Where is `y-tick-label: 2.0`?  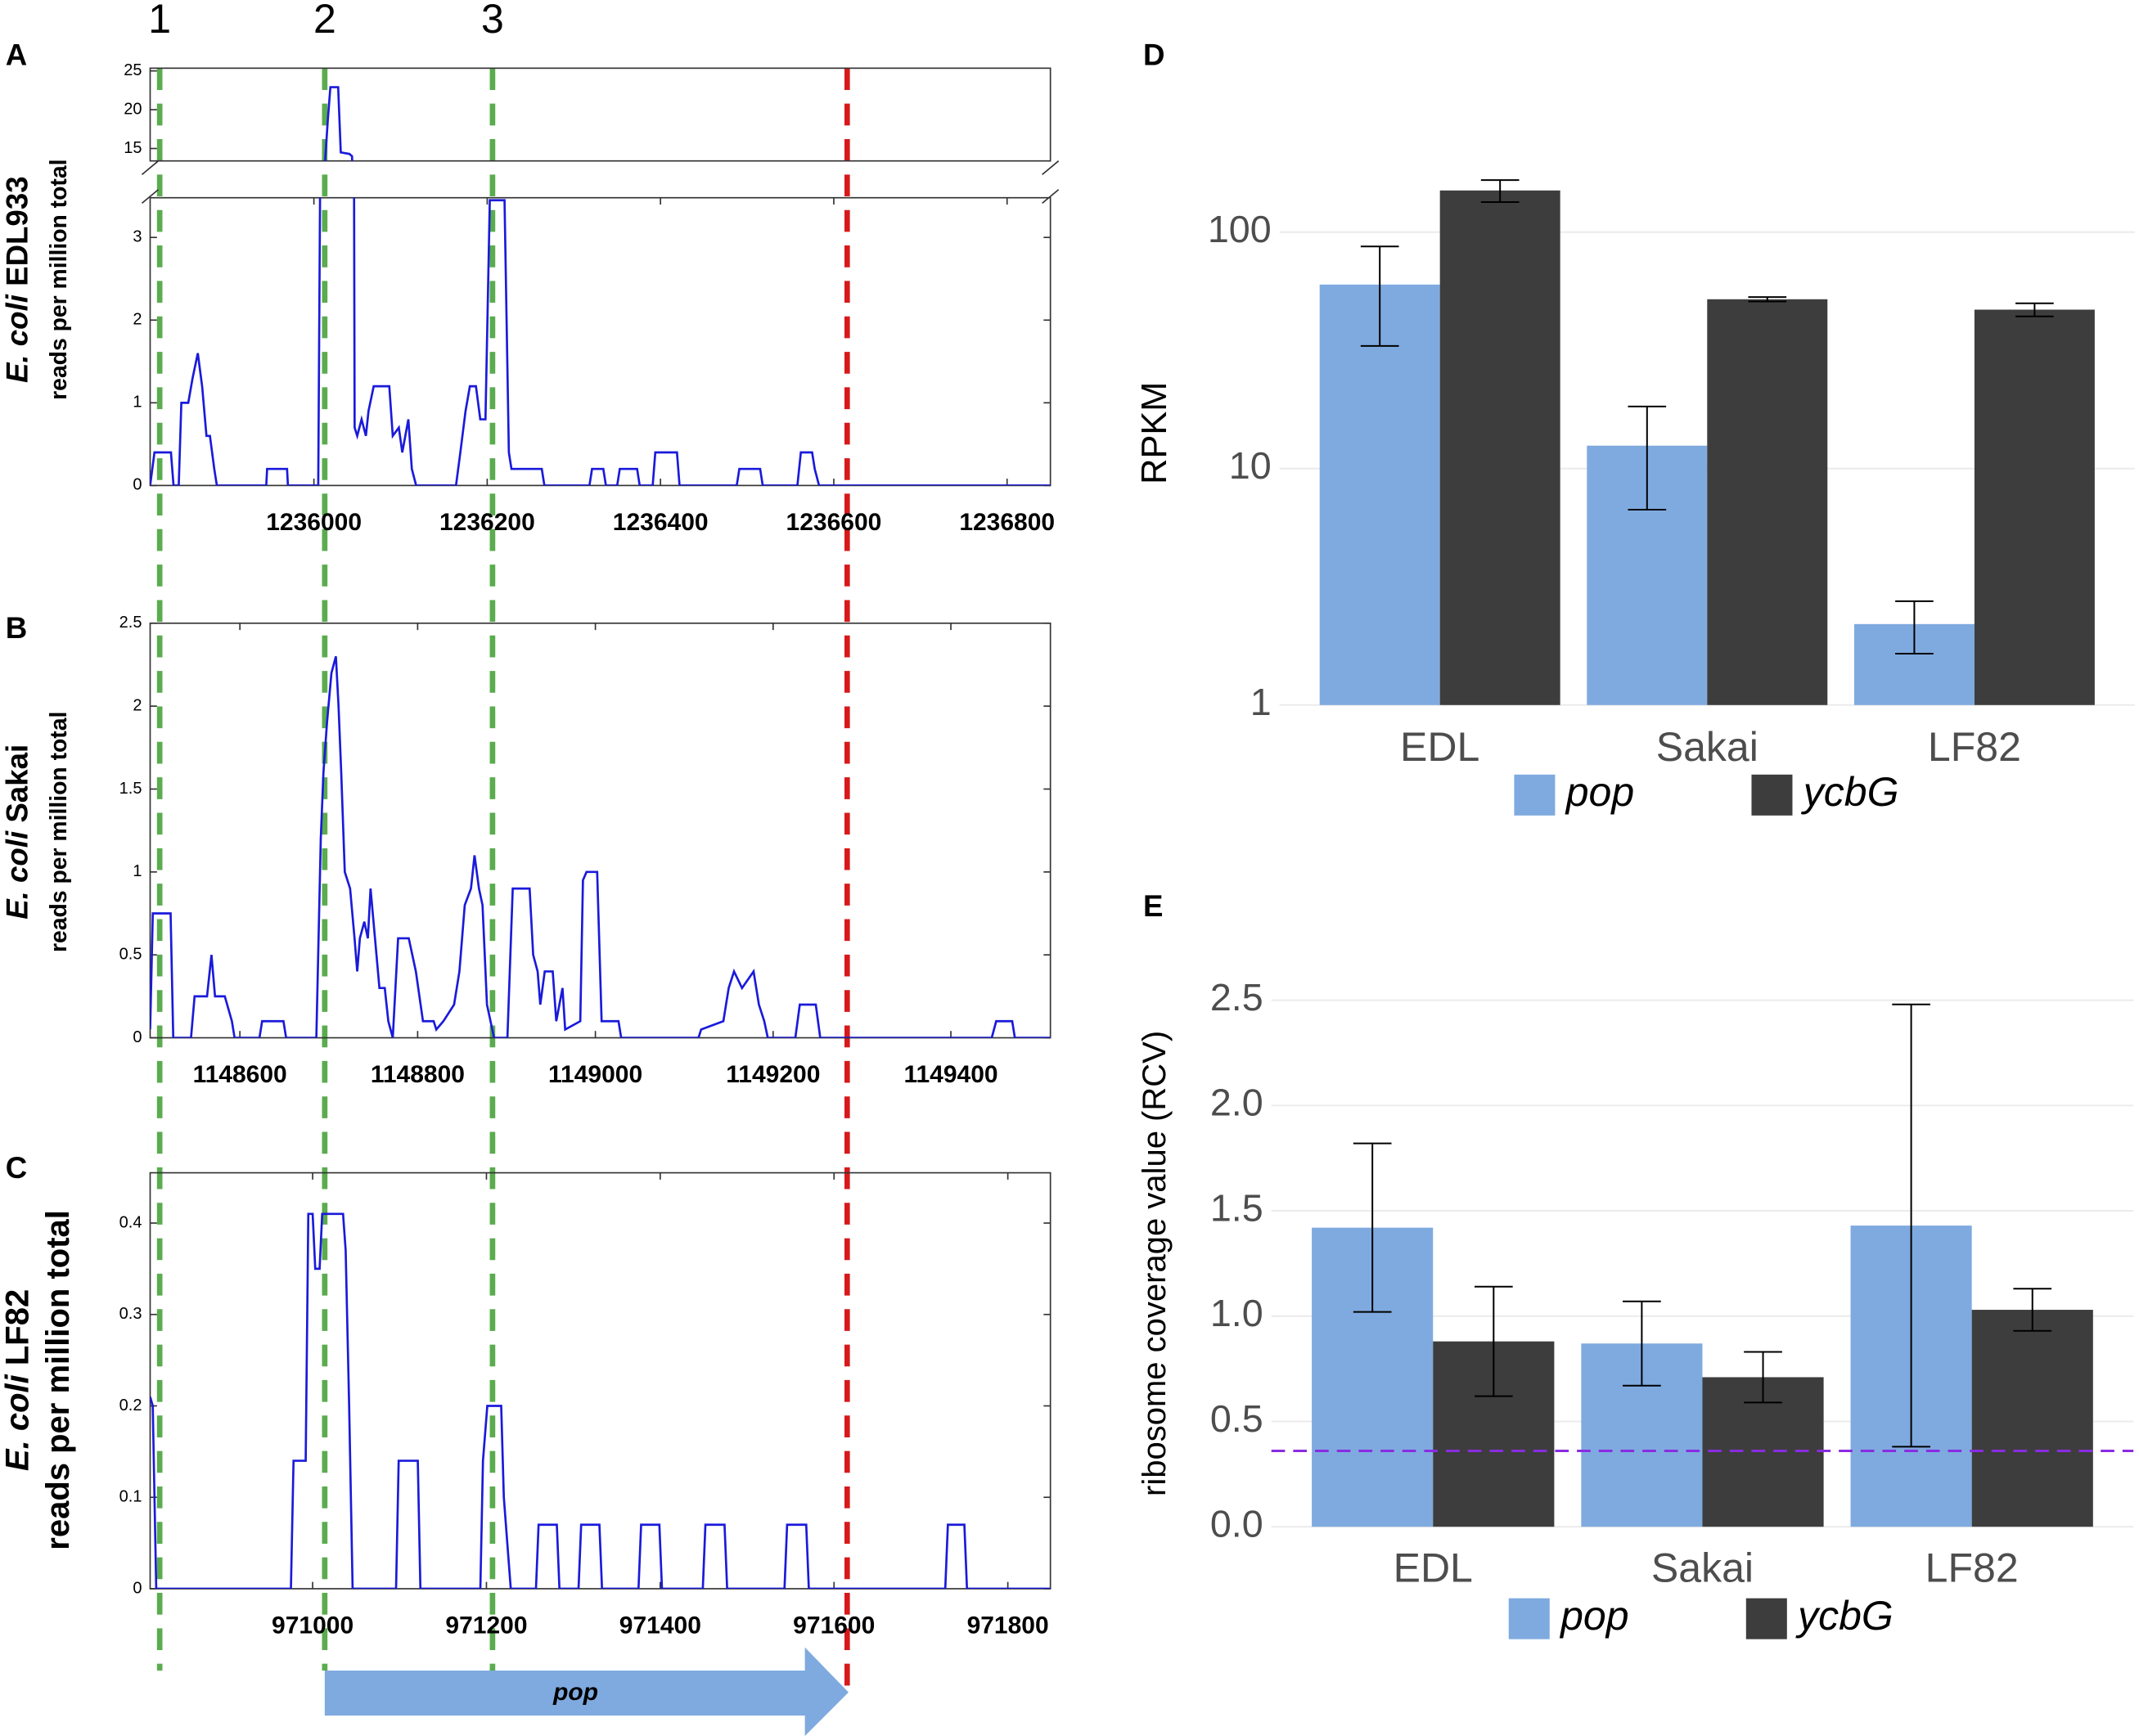 y-tick-label: 2.0 is located at coordinates (1236, 1103).